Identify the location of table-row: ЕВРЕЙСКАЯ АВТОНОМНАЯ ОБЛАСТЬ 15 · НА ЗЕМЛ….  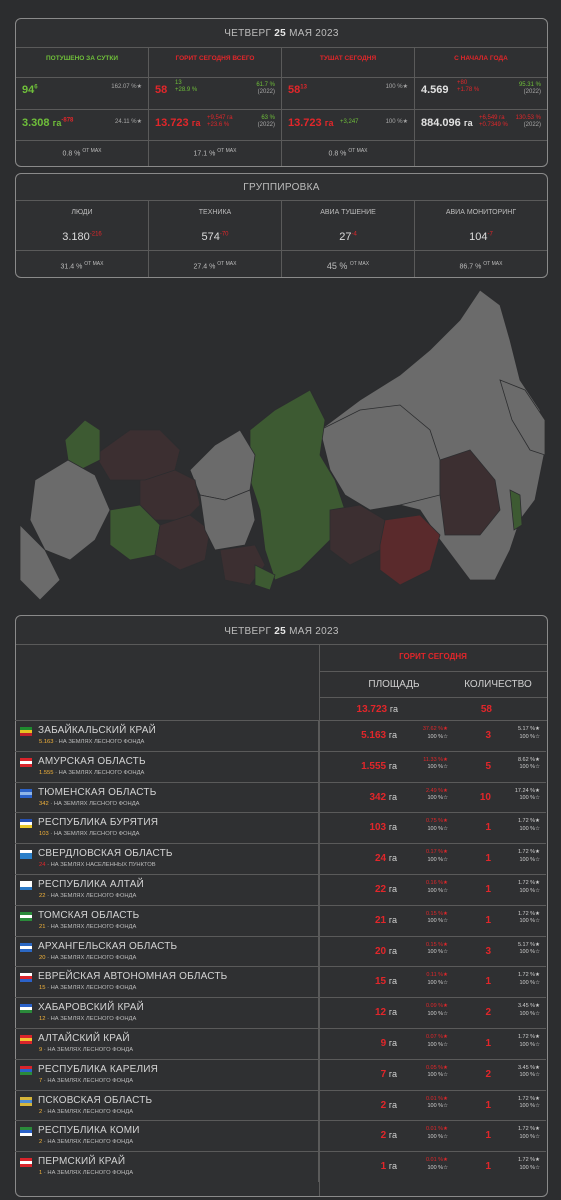
(280, 982).